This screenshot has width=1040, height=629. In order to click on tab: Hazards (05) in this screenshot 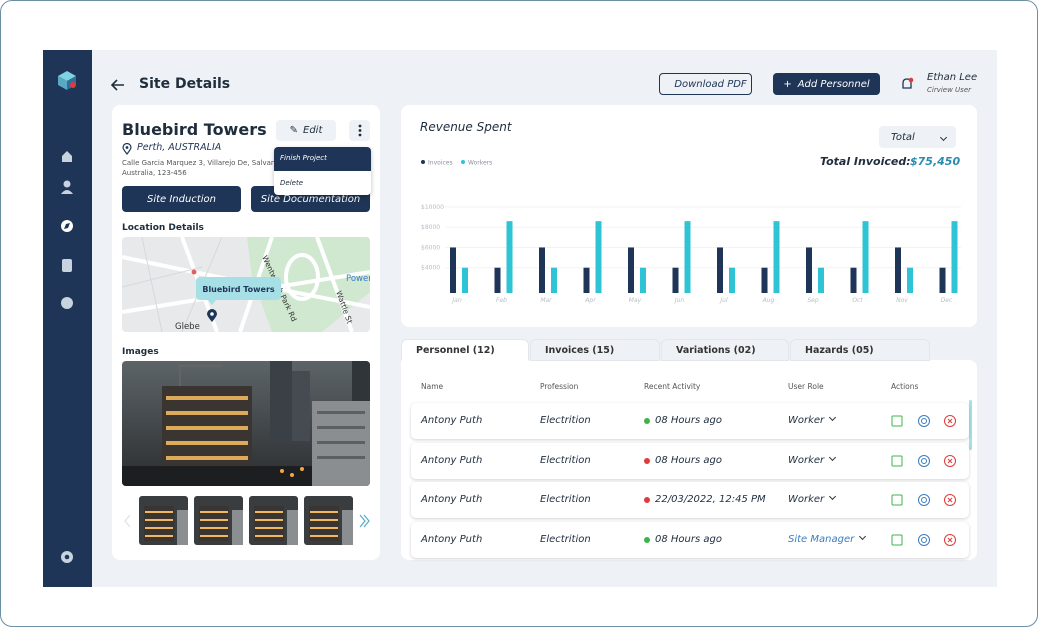, I will do `click(860, 350)`.